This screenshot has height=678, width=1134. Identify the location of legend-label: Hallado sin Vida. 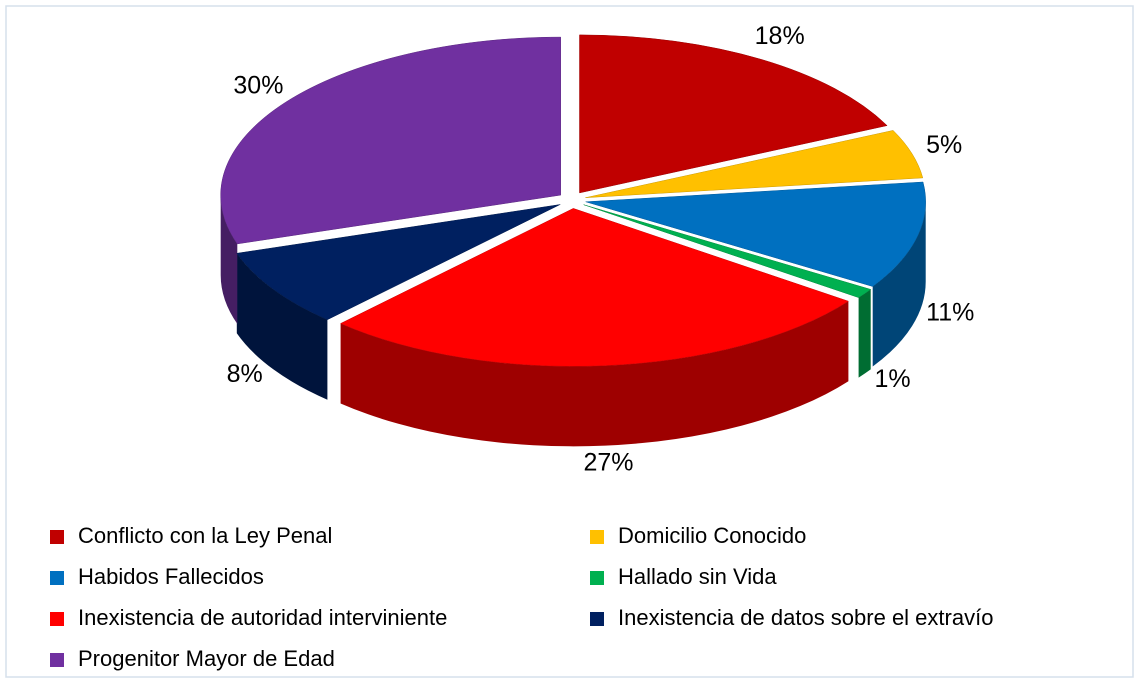
(697, 576).